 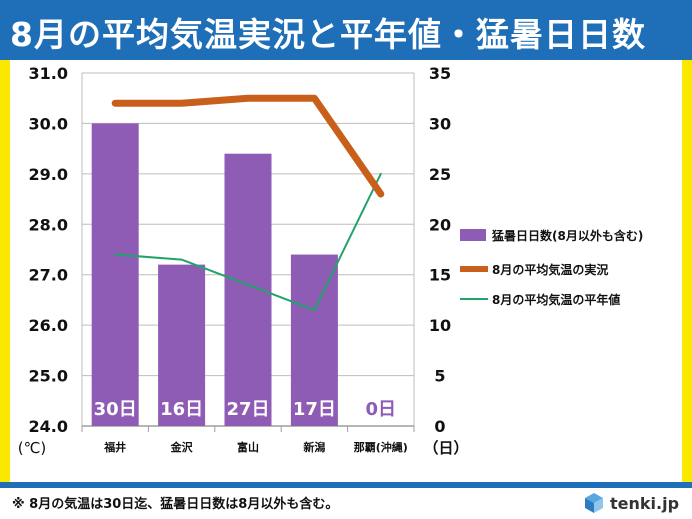 What do you see at coordinates (445, 448) in the screenshot?
I see `right-axis-label: （日）` at bounding box center [445, 448].